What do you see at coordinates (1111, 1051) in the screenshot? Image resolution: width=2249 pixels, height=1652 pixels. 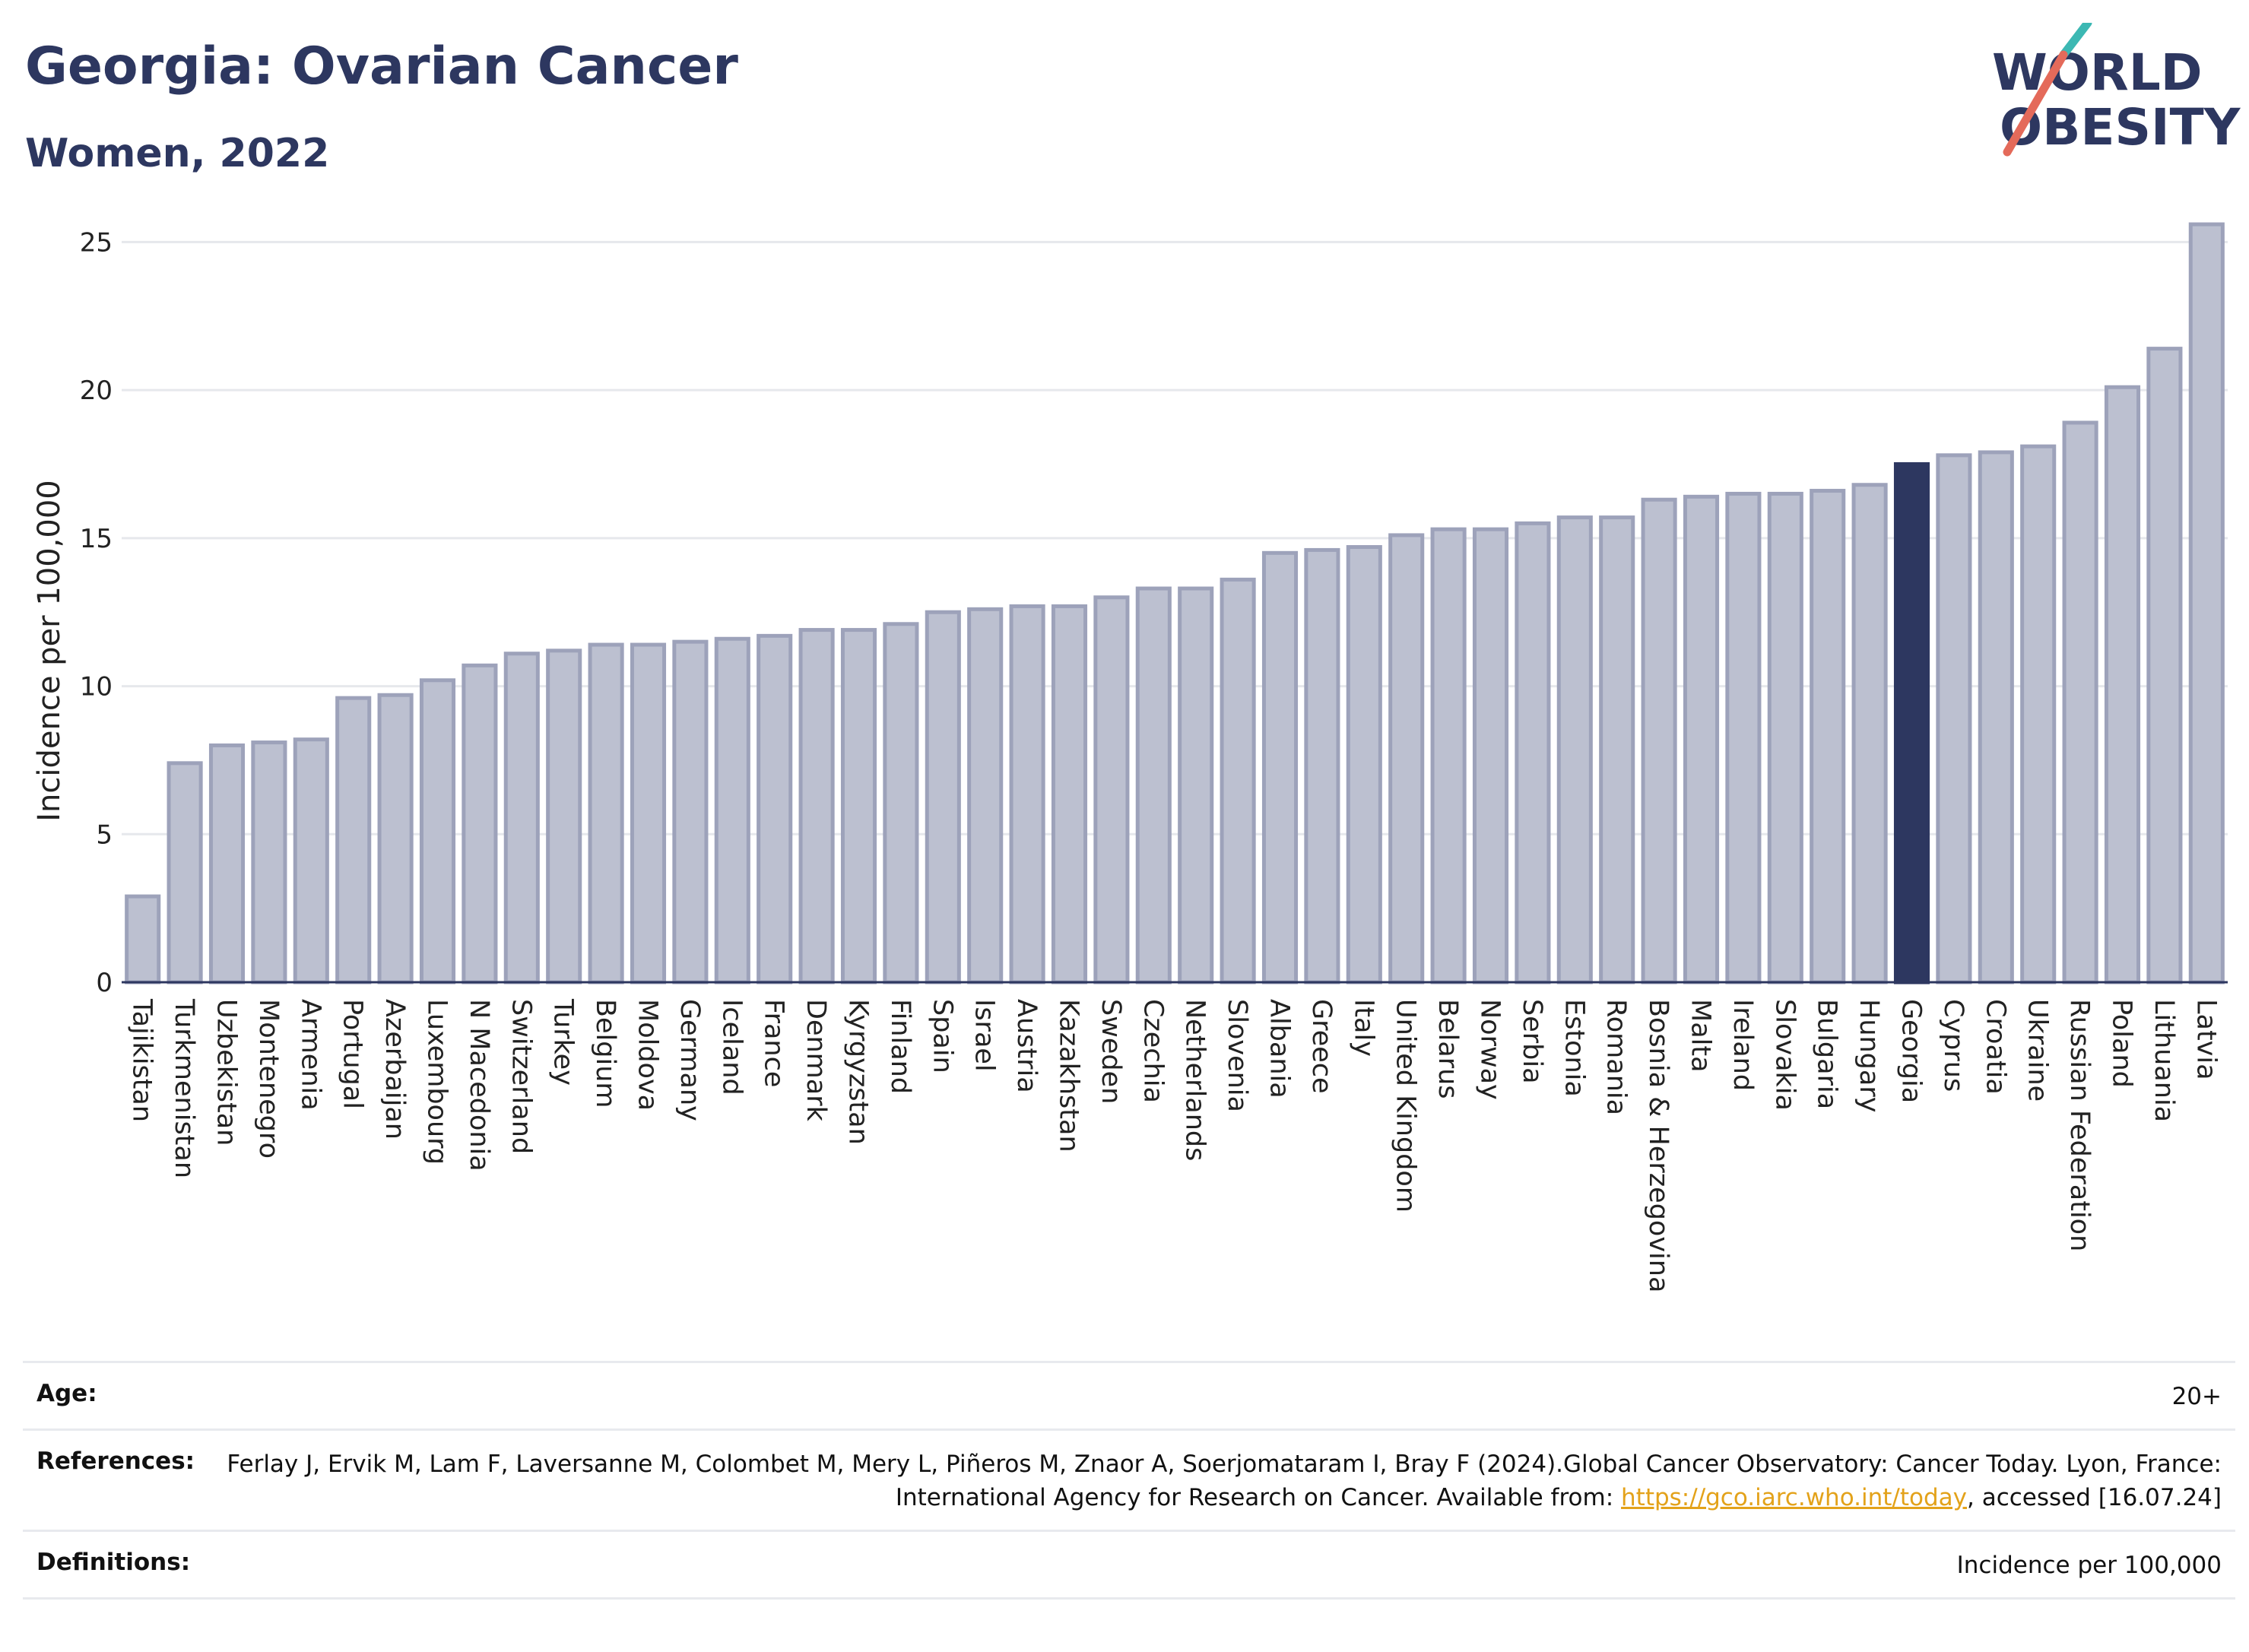 I see `category-label: Sweden` at bounding box center [1111, 1051].